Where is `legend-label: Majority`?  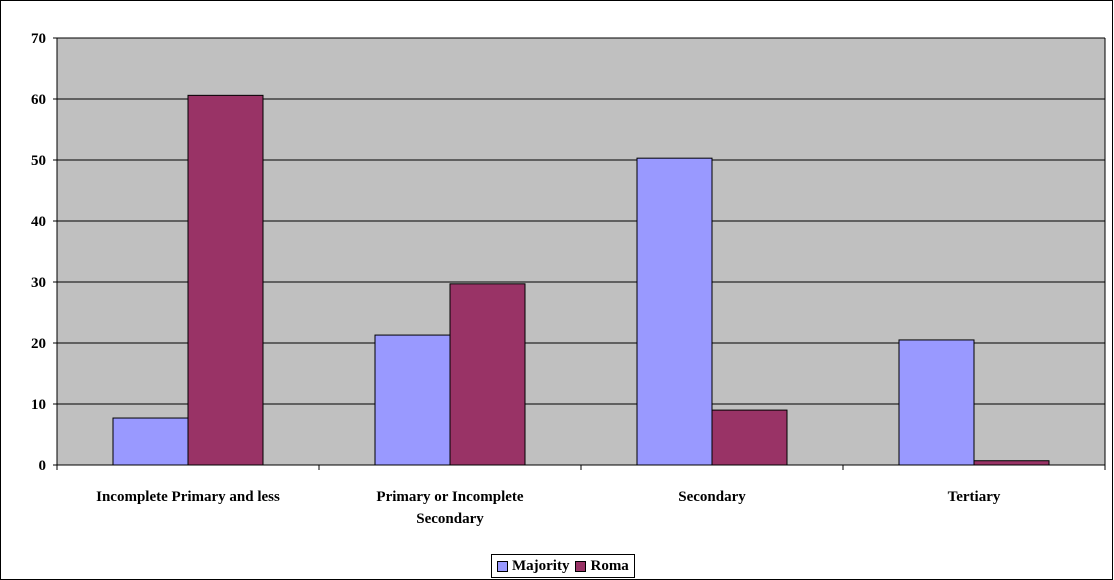 legend-label: Majority is located at coordinates (541, 565).